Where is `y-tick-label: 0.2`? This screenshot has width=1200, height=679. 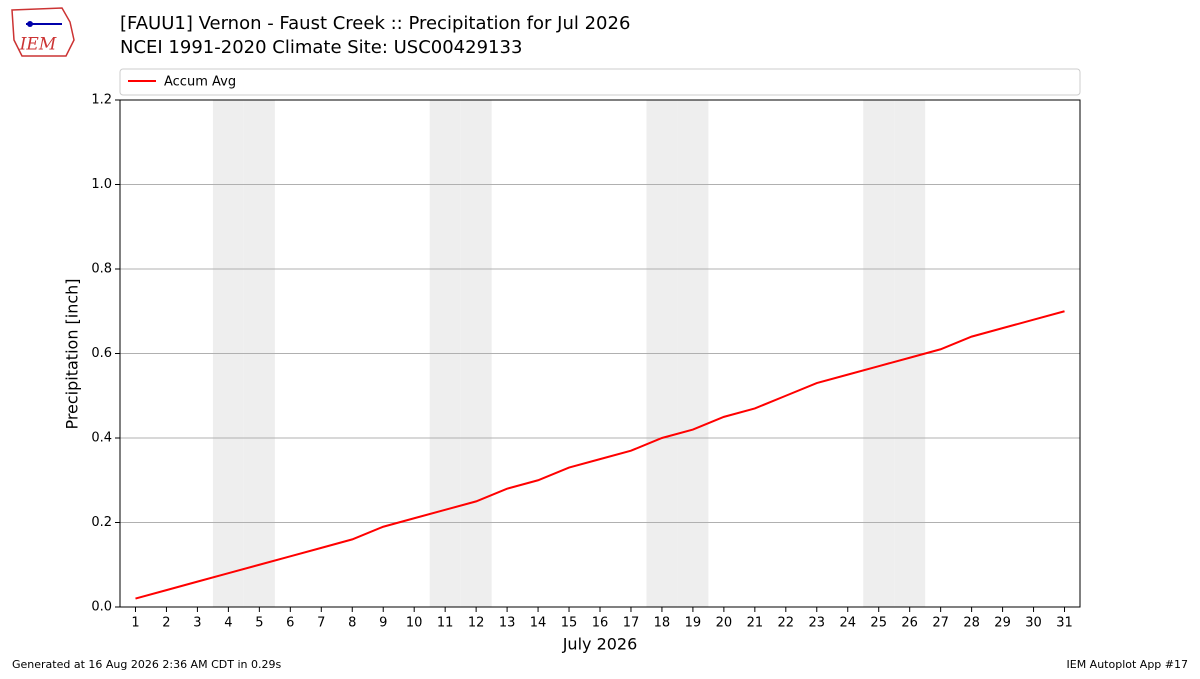 y-tick-label: 0.2 is located at coordinates (101, 522).